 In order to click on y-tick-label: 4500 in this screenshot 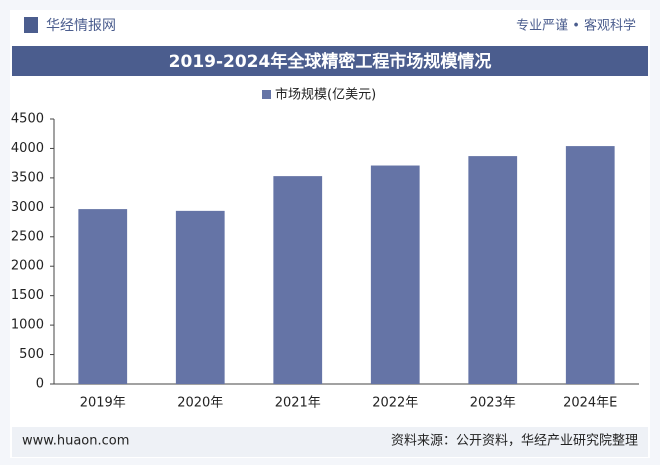, I will do `click(27, 119)`.